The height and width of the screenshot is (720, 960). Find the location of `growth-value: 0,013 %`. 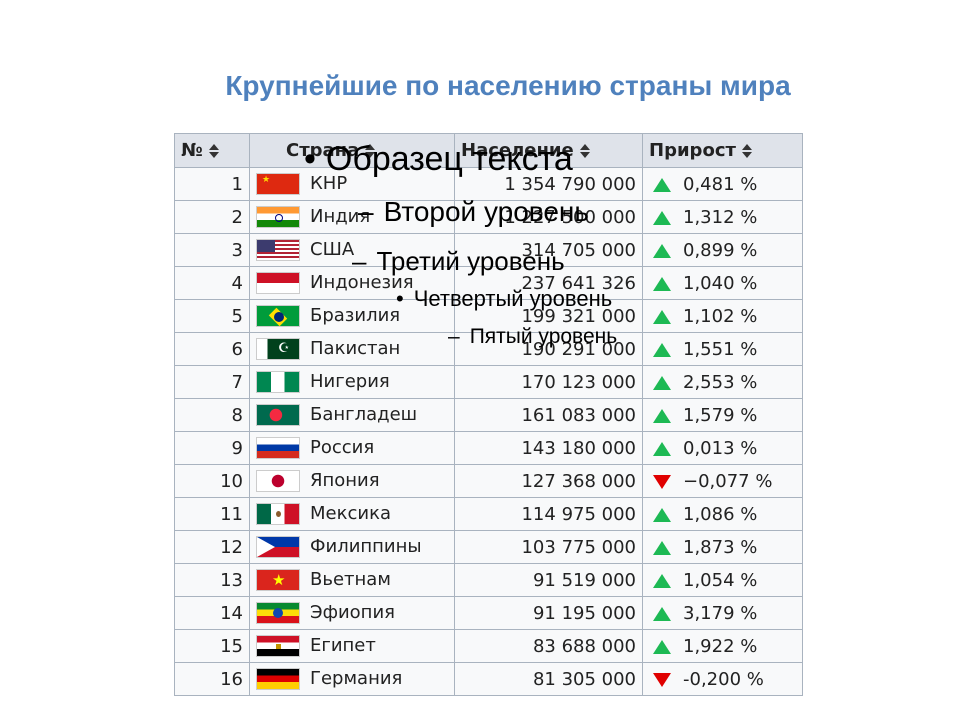

growth-value: 0,013 % is located at coordinates (720, 448).